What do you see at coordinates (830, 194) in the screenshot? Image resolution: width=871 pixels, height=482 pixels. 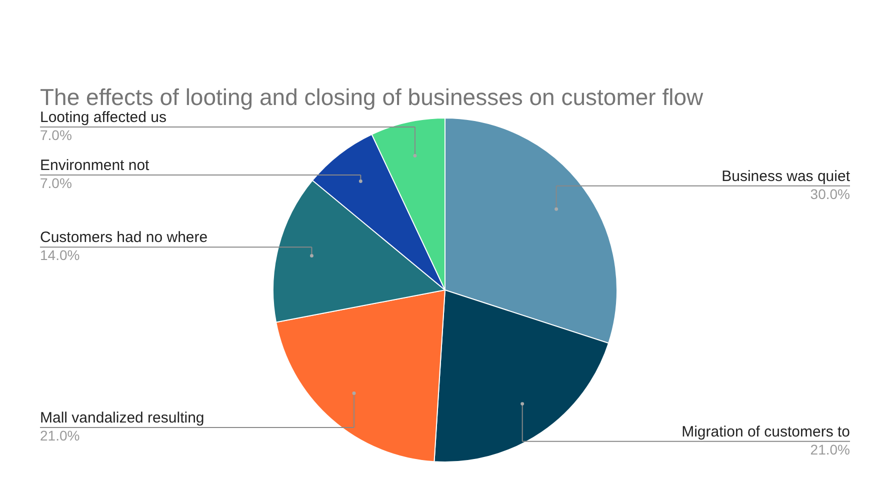 I see `data-label: 30.0%` at bounding box center [830, 194].